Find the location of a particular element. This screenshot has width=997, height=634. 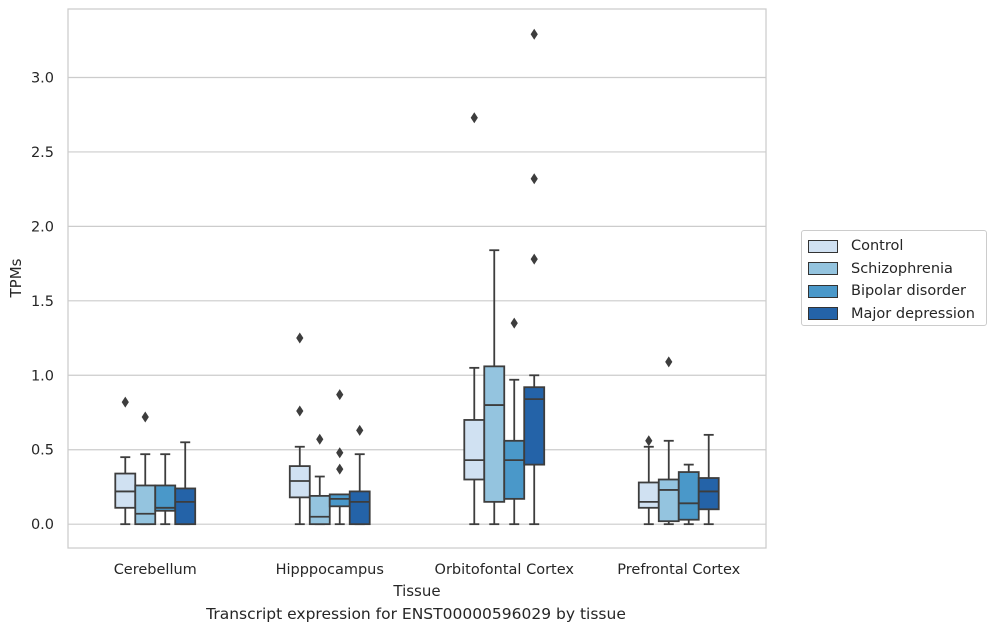

legend-swatch-bipolar-disorder is located at coordinates (823, 291).